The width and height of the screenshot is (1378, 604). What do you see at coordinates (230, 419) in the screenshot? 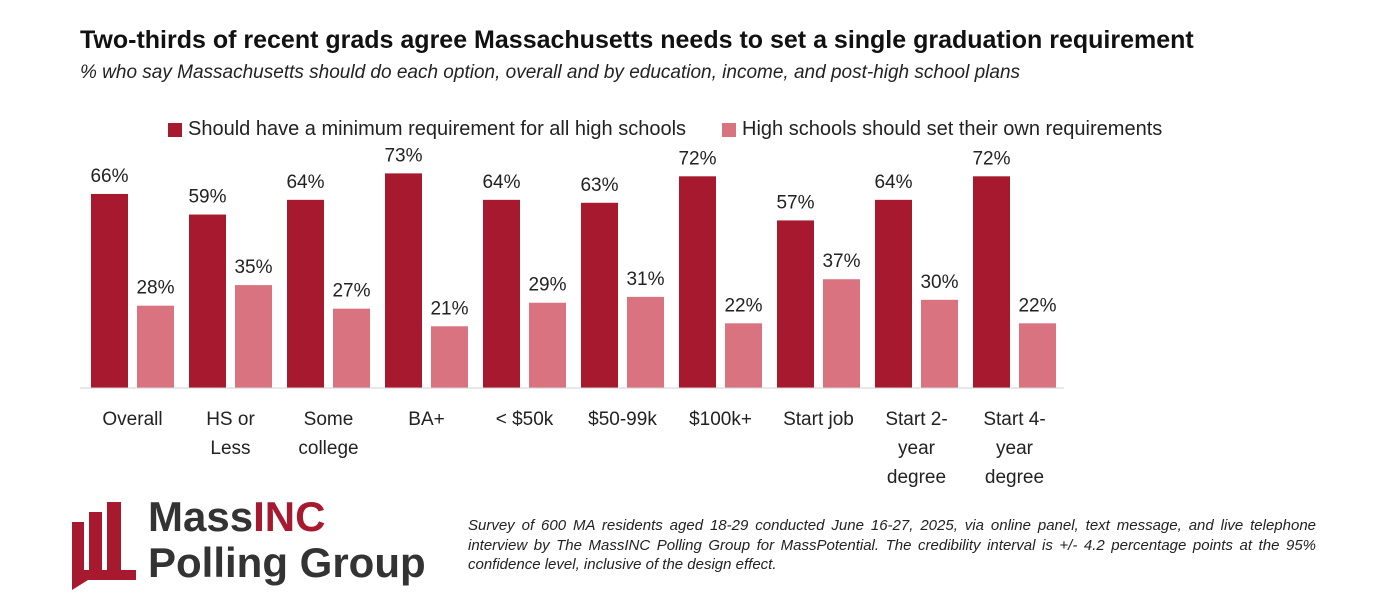
I see `category-label-1-line-0: HS or` at bounding box center [230, 419].